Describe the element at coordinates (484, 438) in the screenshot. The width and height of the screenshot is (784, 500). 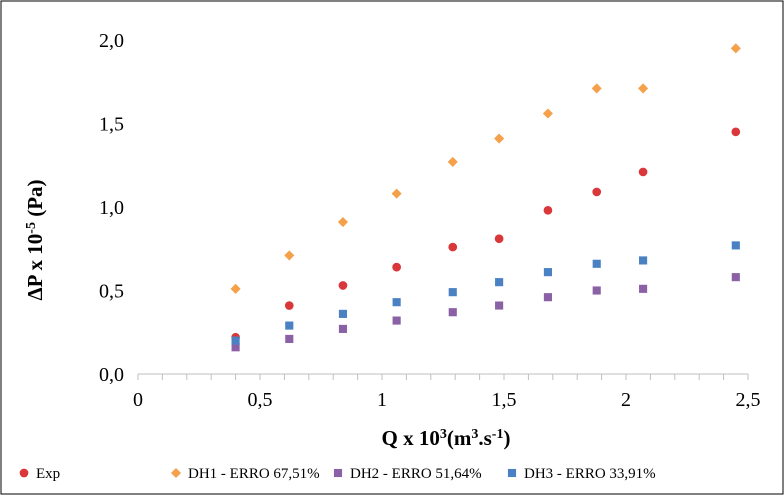
I see `x-label-end: .s` at that location.